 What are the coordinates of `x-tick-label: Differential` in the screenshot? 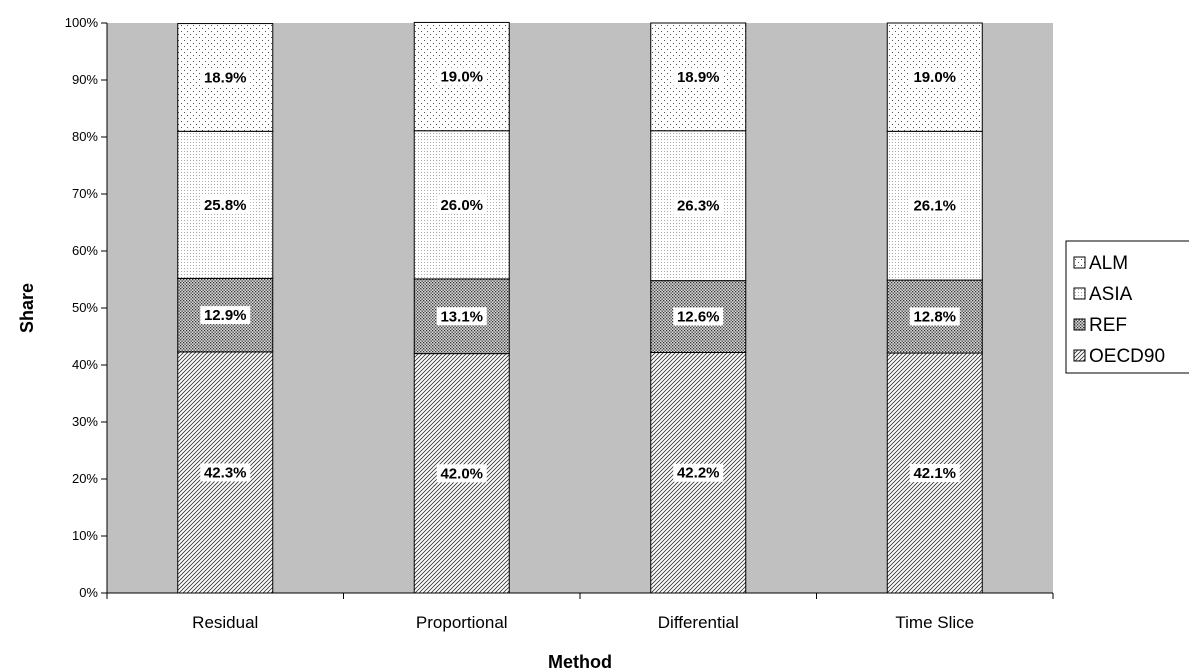 It's located at (698, 622).